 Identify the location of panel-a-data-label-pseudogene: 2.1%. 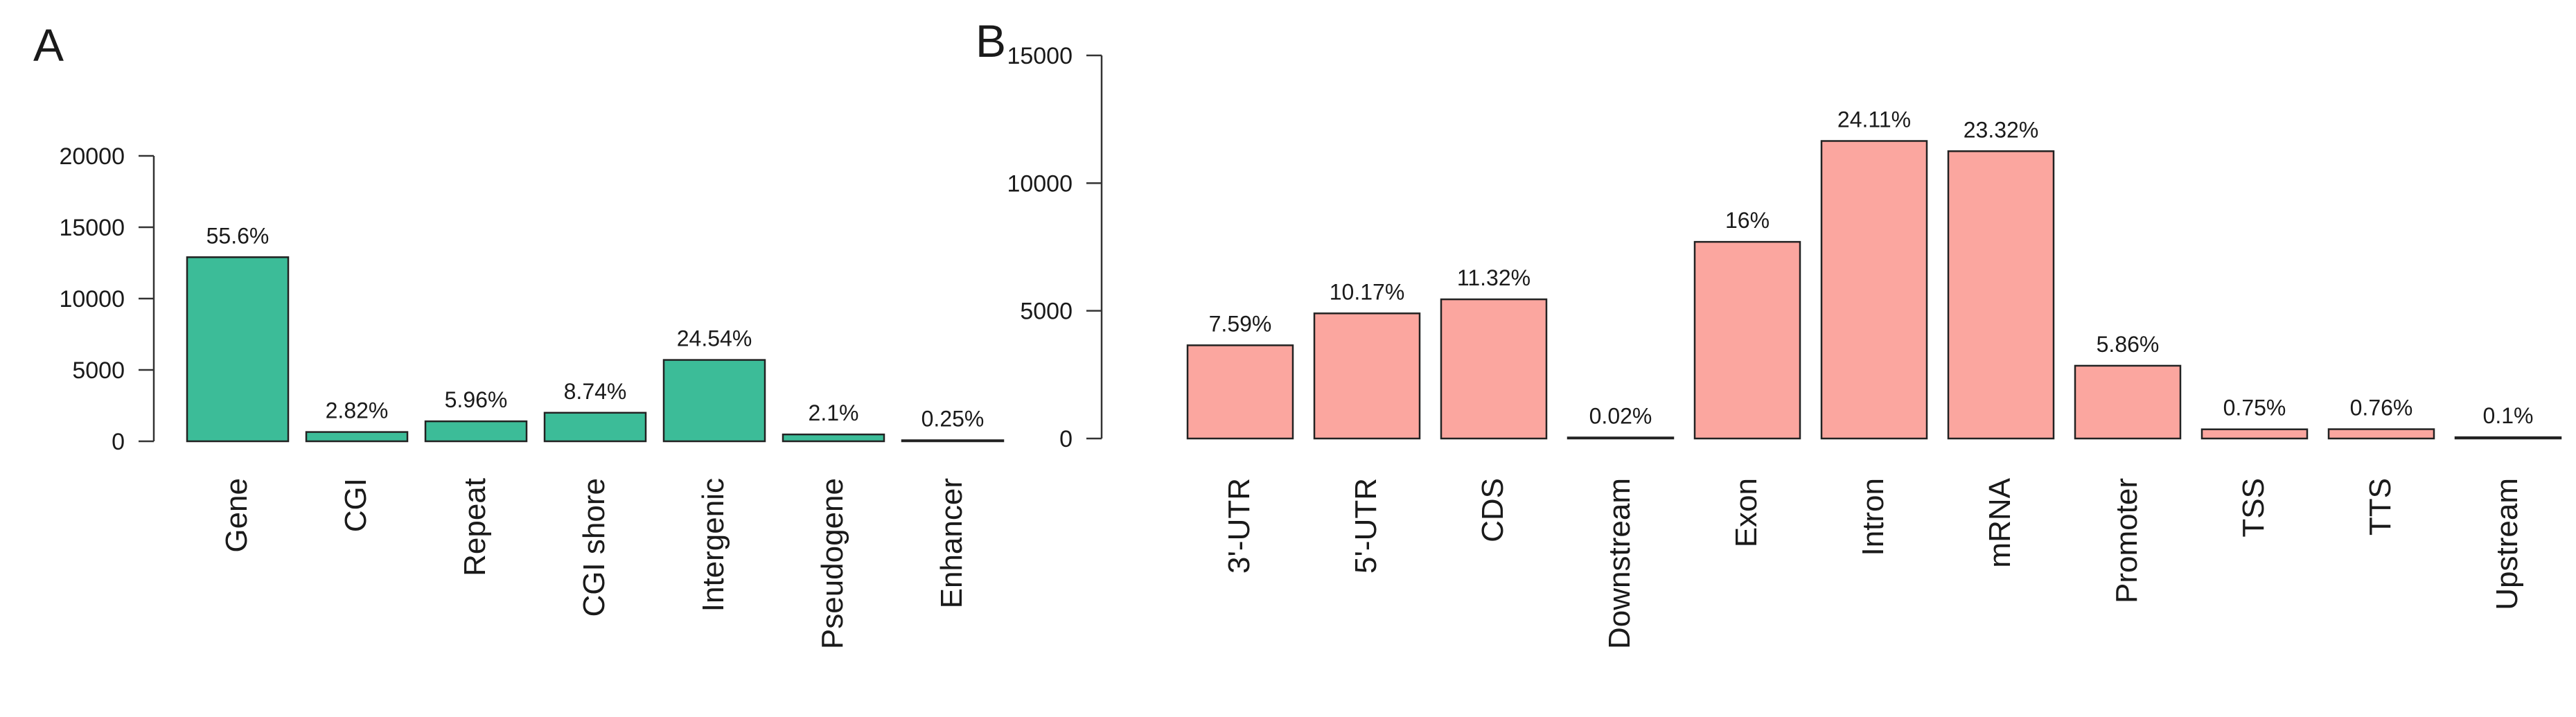
(834, 413).